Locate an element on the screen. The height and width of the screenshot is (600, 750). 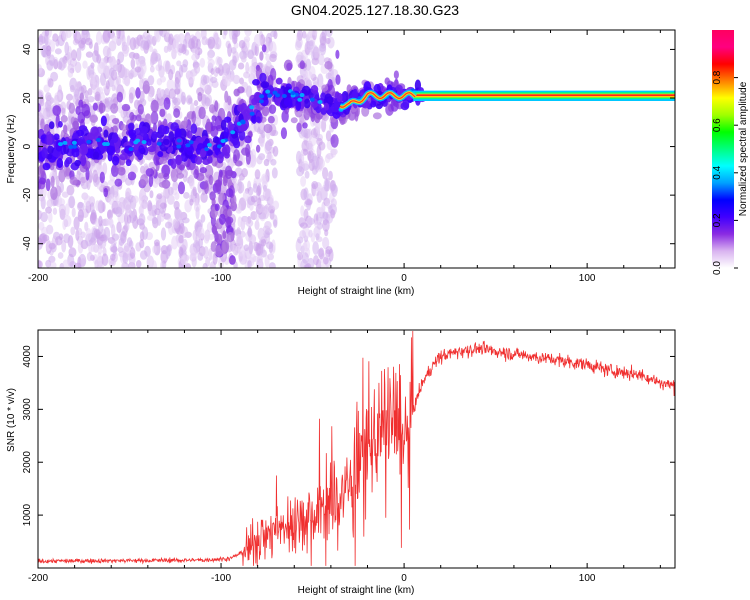
x-tick-label: -100 is located at coordinates (221, 278).